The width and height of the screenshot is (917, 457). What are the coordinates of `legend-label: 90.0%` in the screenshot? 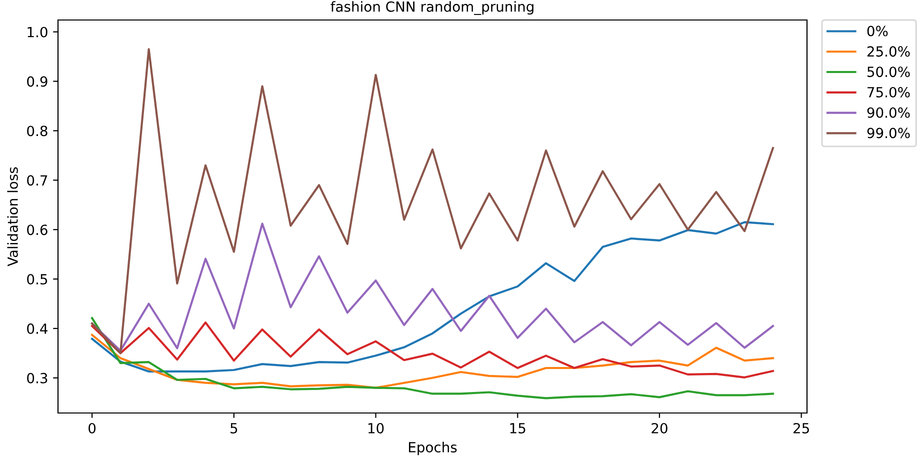 It's located at (888, 112).